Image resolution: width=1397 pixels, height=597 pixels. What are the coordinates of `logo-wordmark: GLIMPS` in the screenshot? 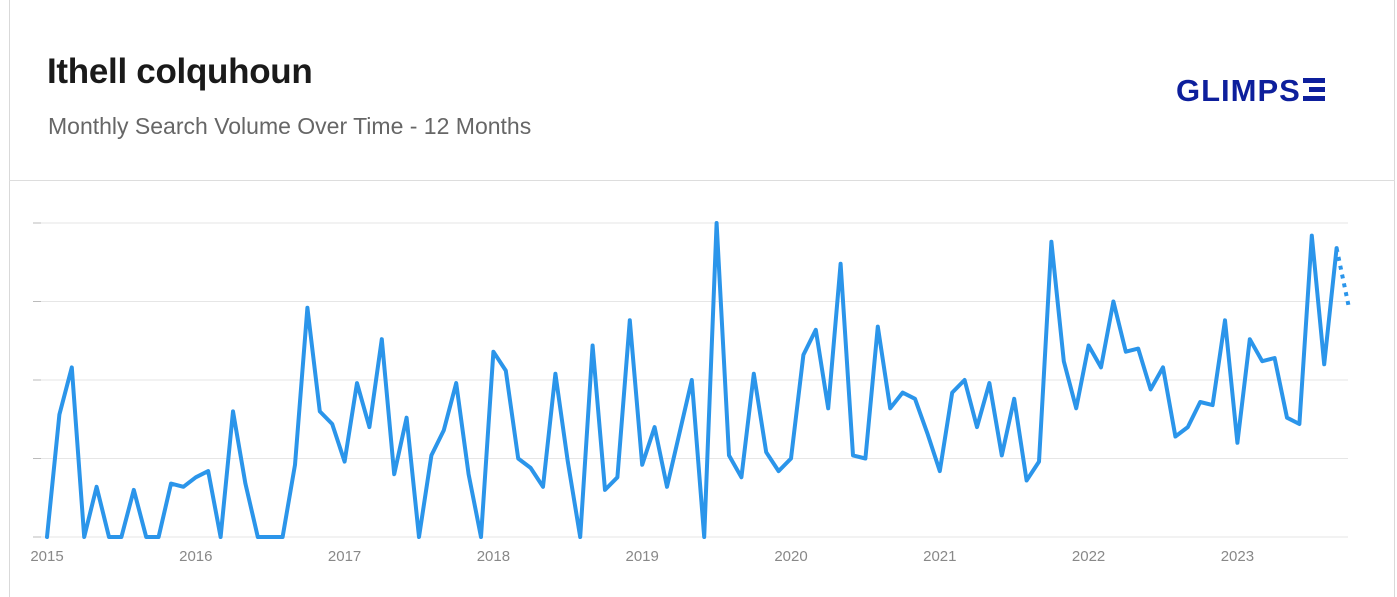 It's located at (1238, 90).